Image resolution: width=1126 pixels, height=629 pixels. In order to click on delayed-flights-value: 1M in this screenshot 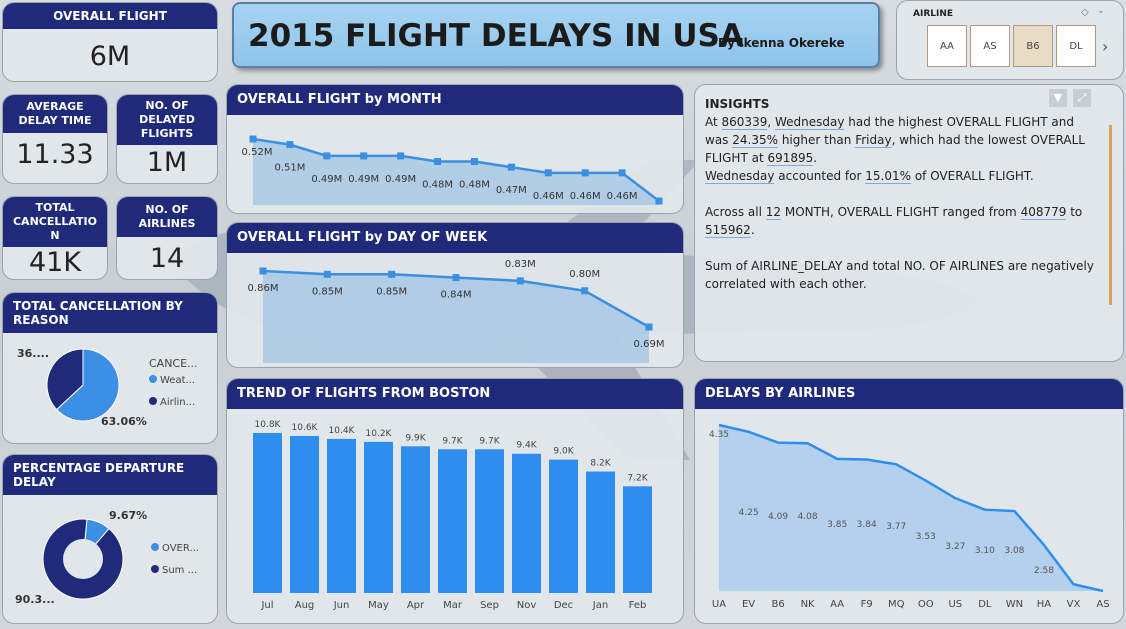, I will do `click(167, 162)`.